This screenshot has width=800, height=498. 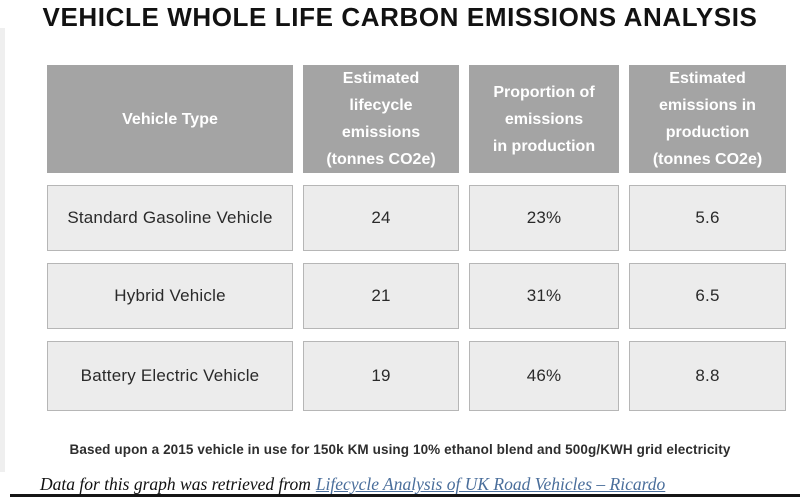 What do you see at coordinates (381, 218) in the screenshot?
I see `cell-lifecycle-emissions: 24` at bounding box center [381, 218].